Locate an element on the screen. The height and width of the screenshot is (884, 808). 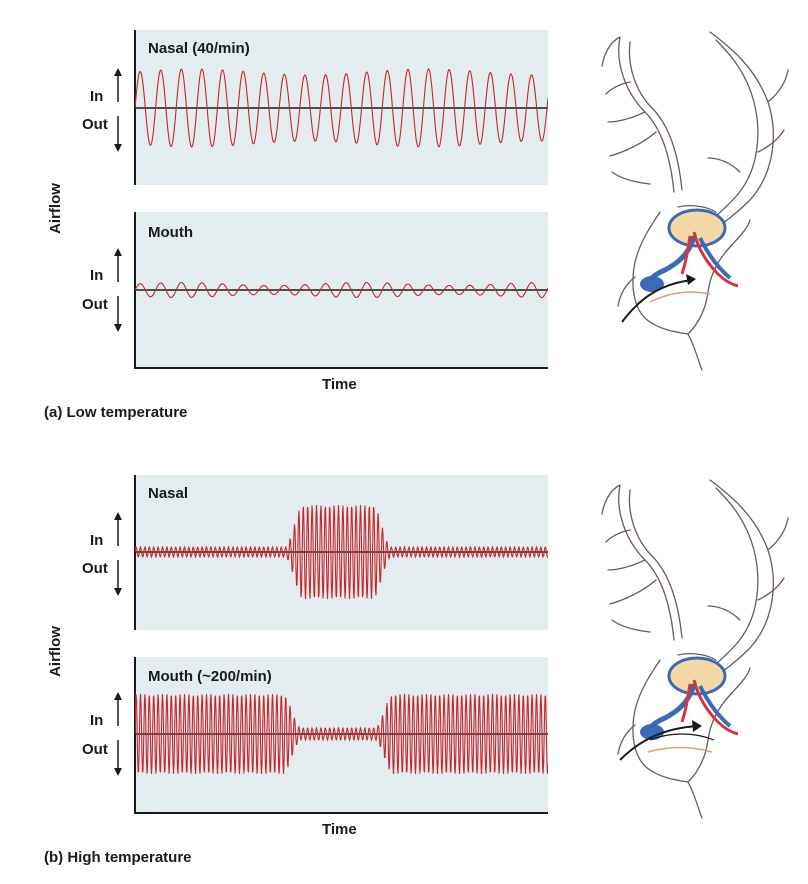
time-axis-b is located at coordinates (341, 813).